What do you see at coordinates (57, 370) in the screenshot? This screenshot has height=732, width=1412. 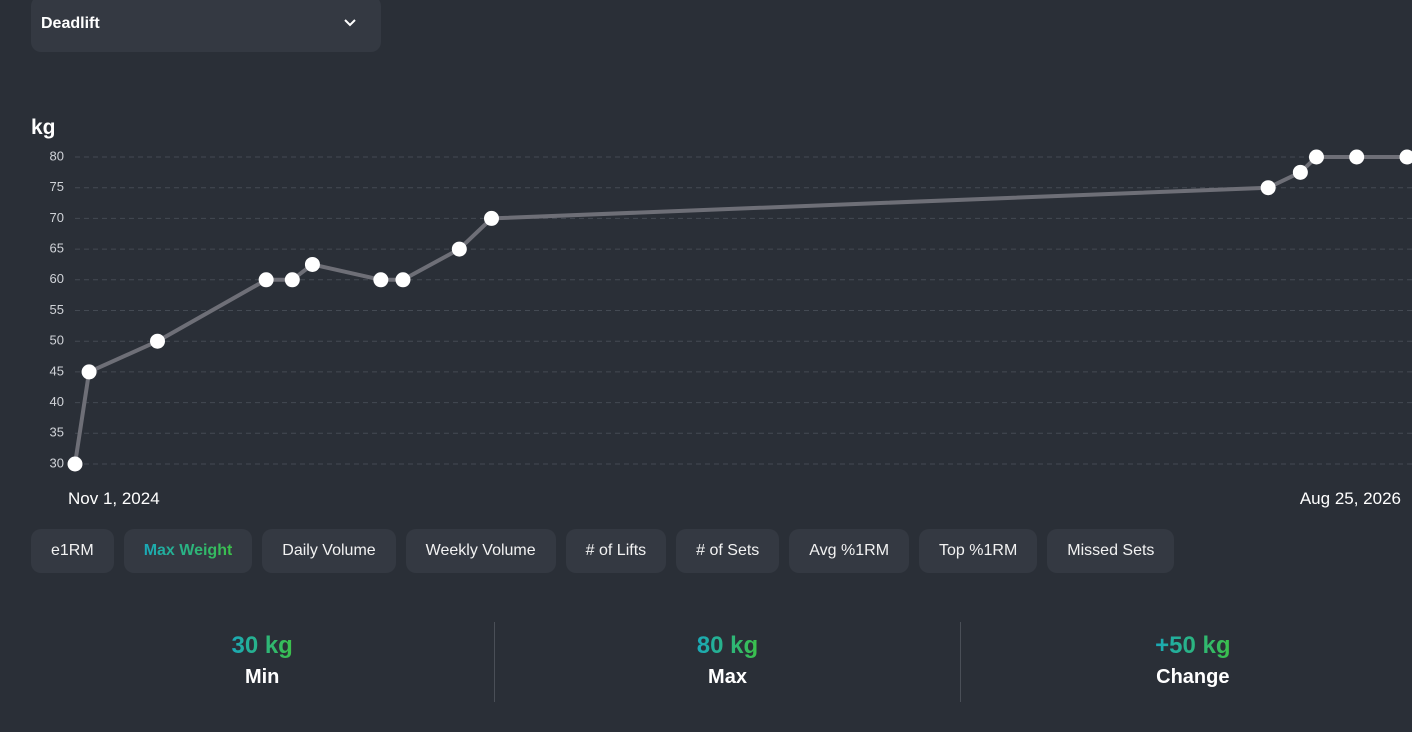 I see `y-tick-label: 45` at bounding box center [57, 370].